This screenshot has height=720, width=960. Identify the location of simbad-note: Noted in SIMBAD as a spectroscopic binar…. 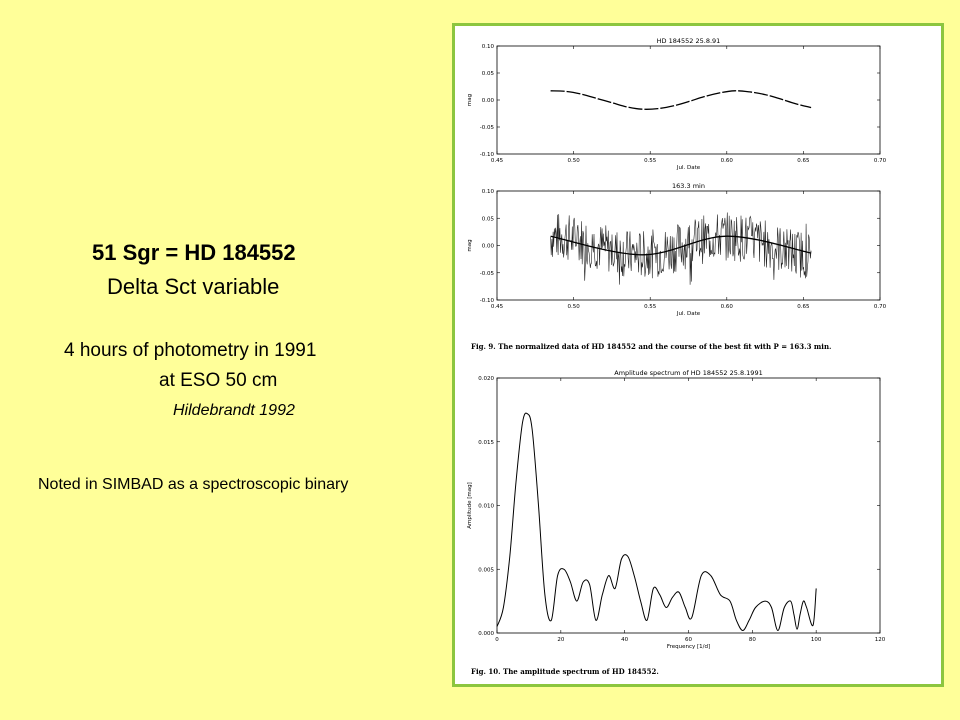
(193, 484).